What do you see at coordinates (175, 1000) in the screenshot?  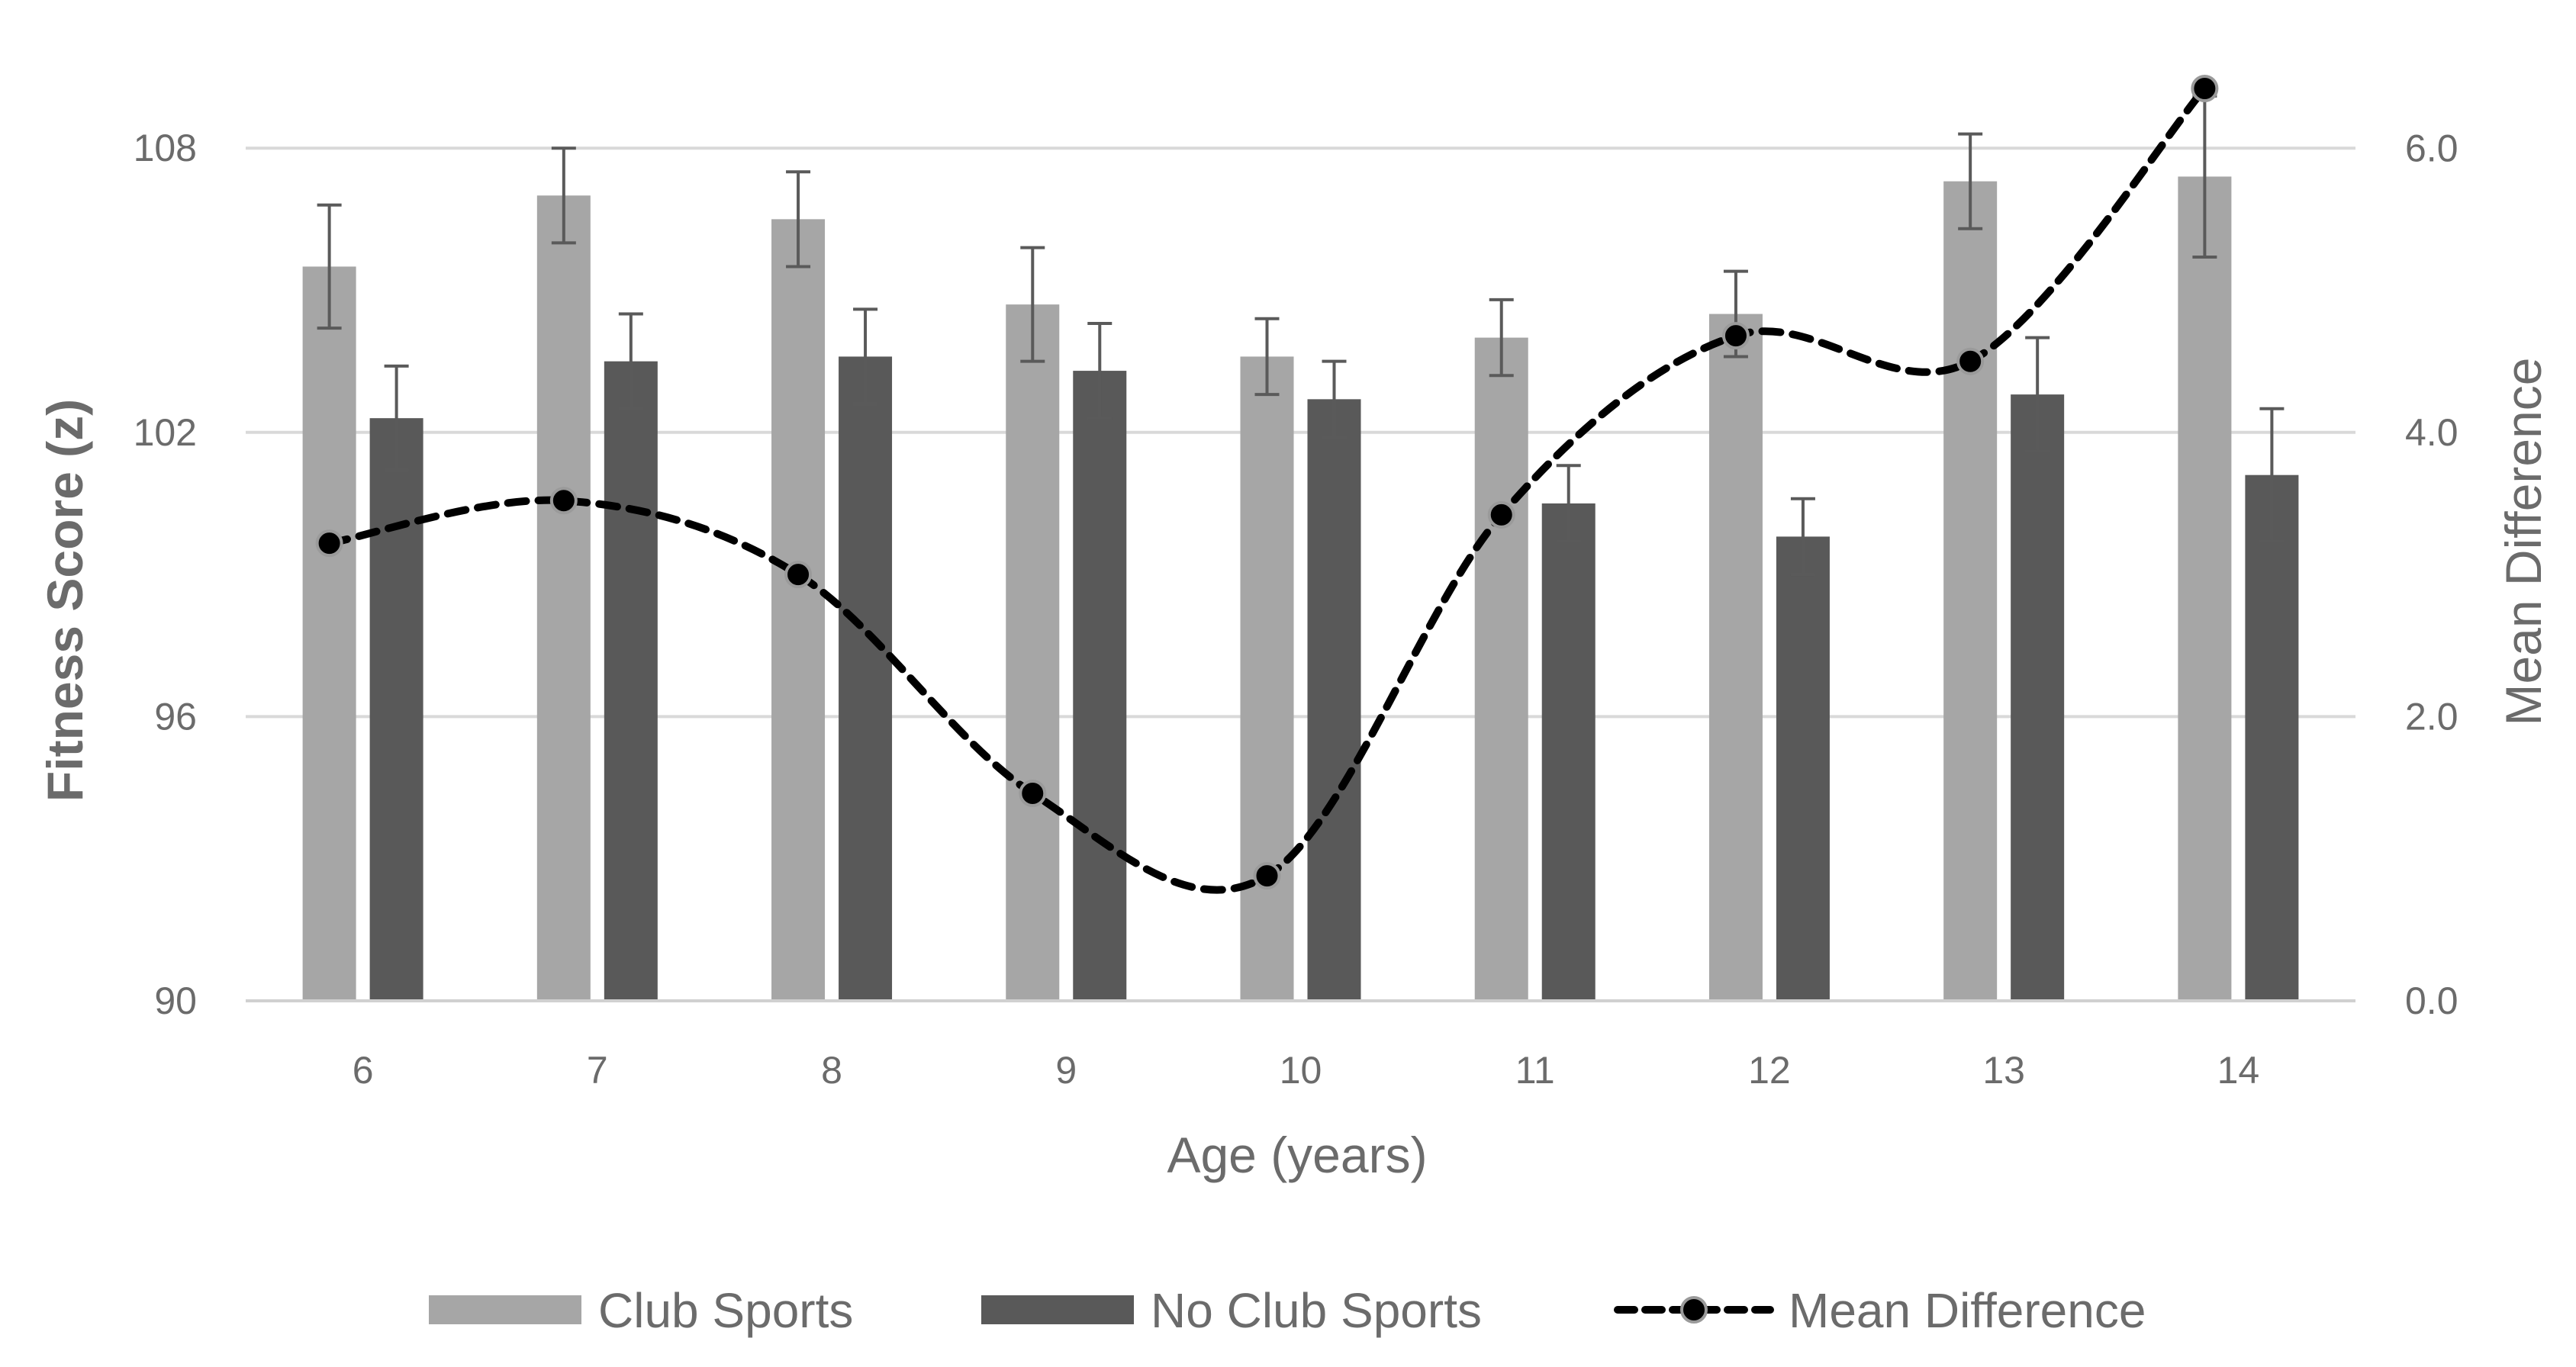 I see `y-tick-label-90: 90` at bounding box center [175, 1000].